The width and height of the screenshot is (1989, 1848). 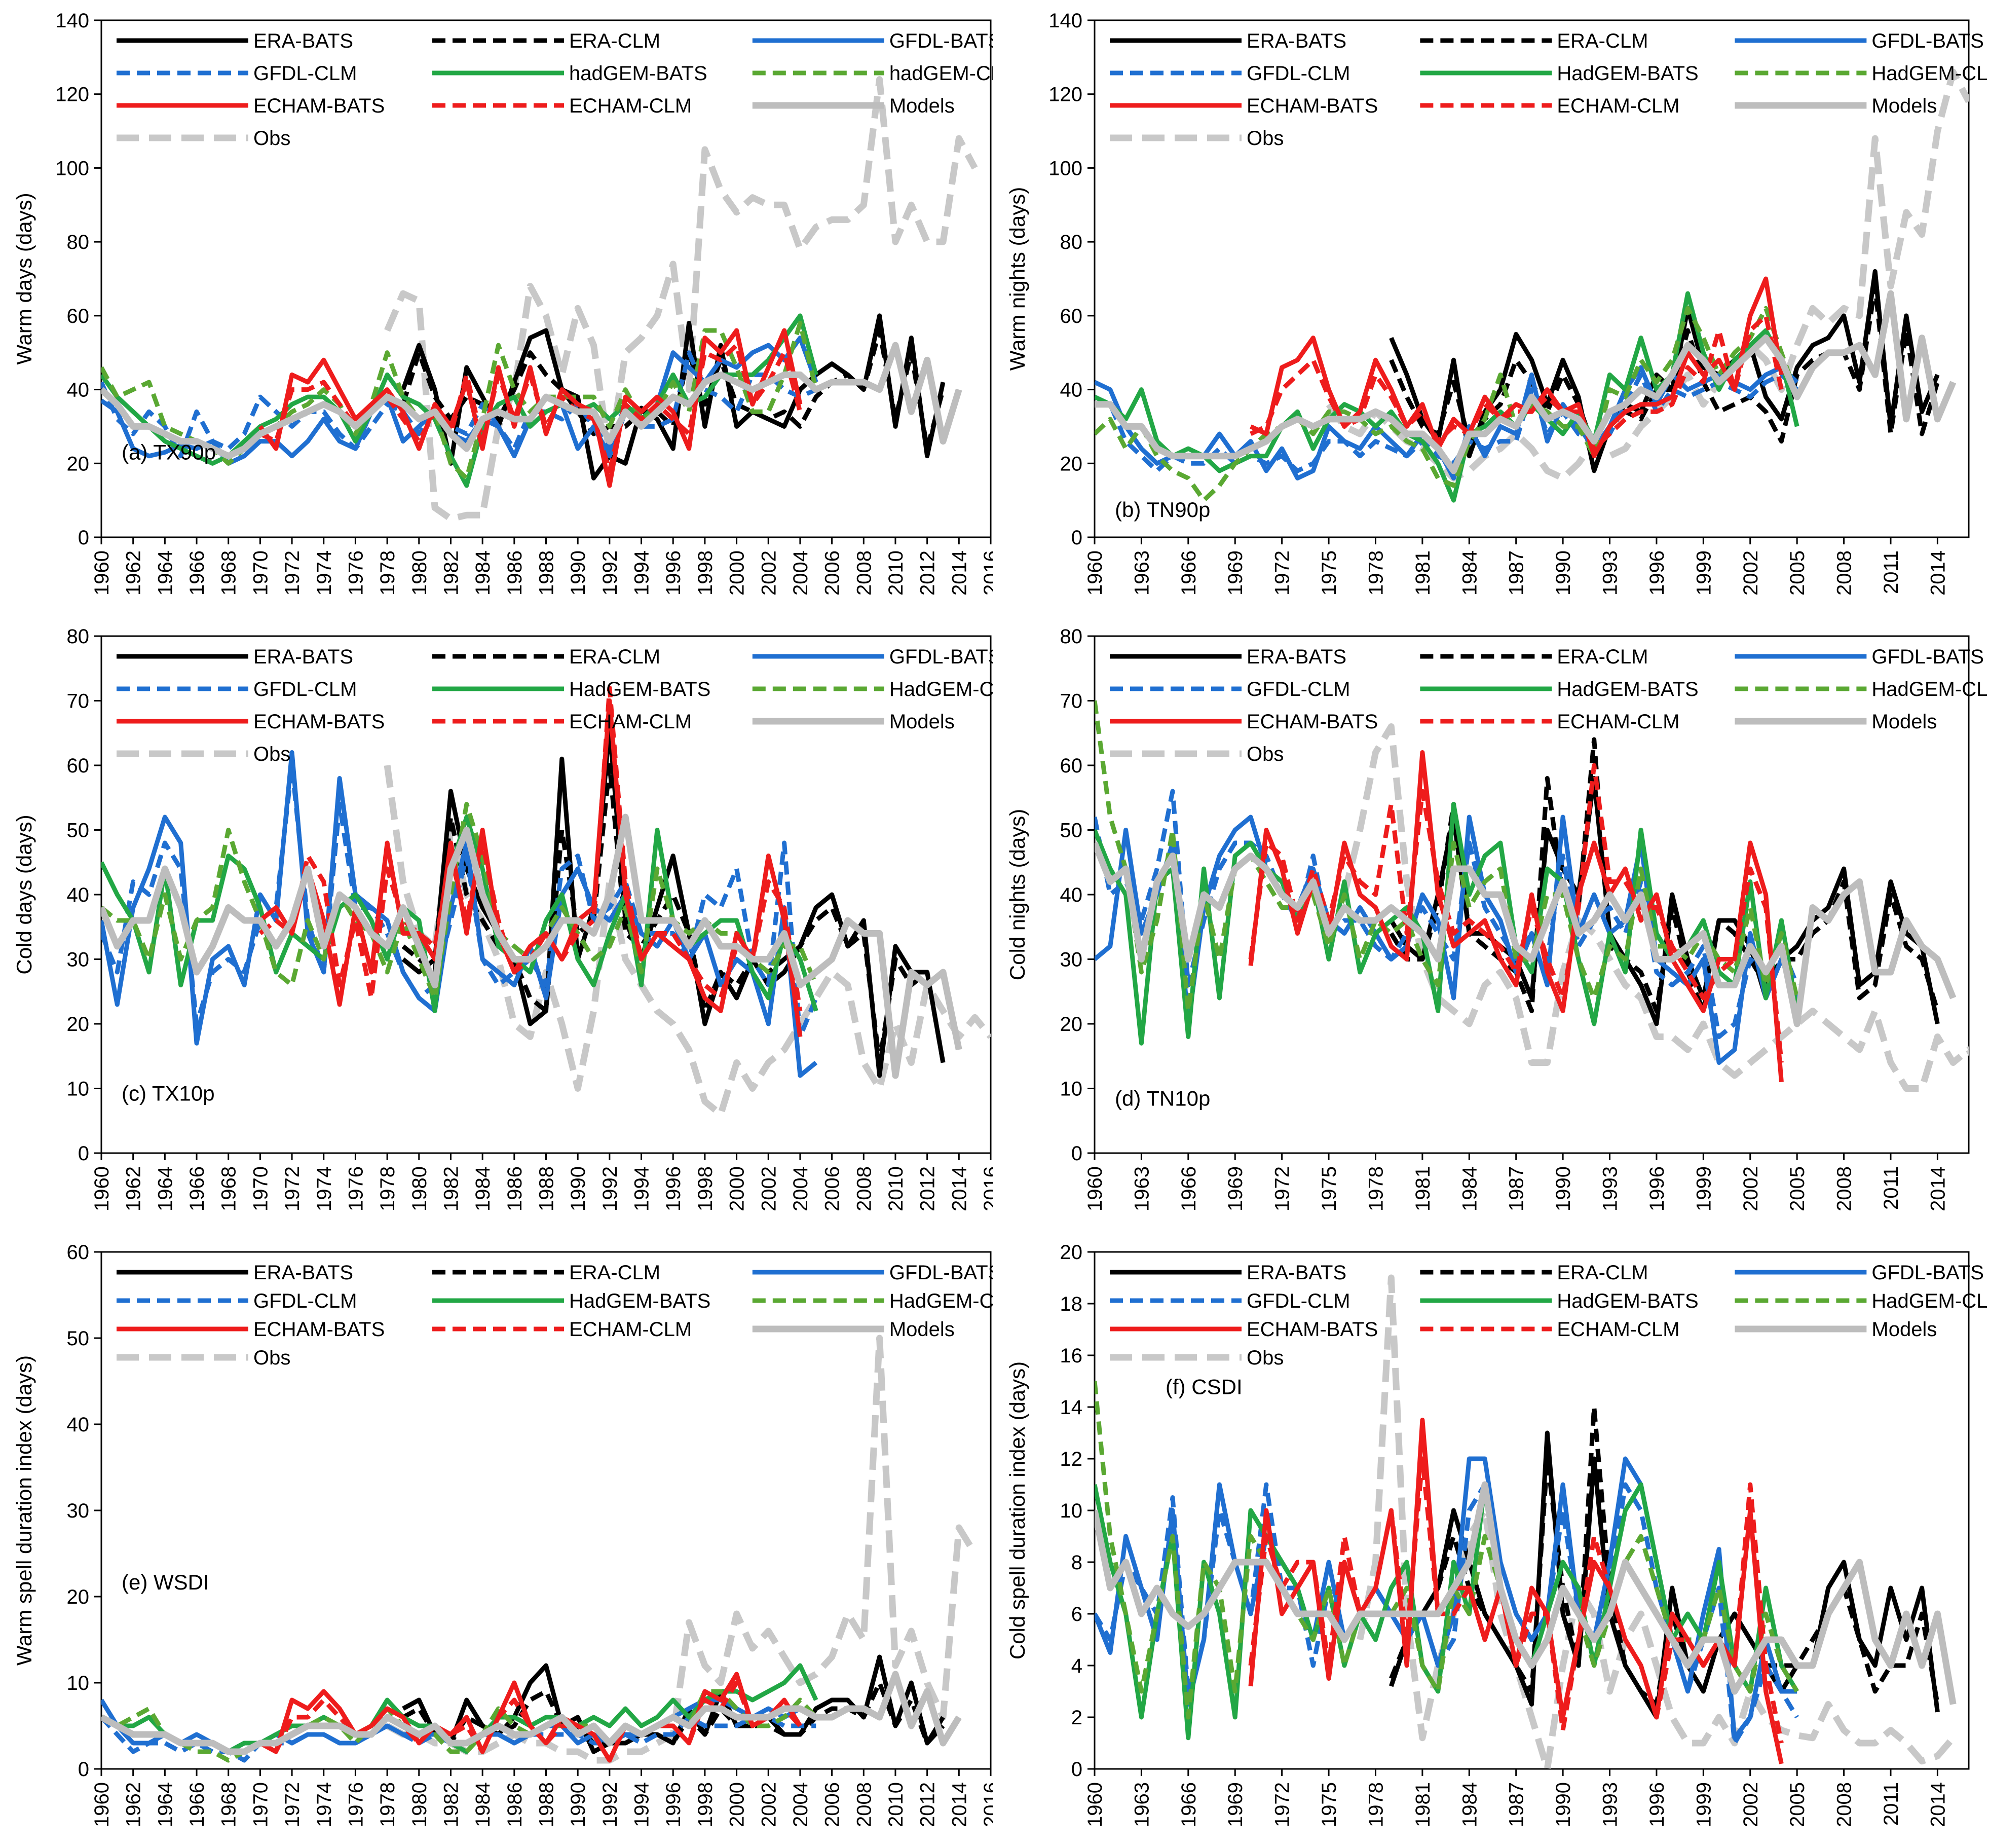 I want to click on series-line-hadgem-clm, so click(x=459, y=400).